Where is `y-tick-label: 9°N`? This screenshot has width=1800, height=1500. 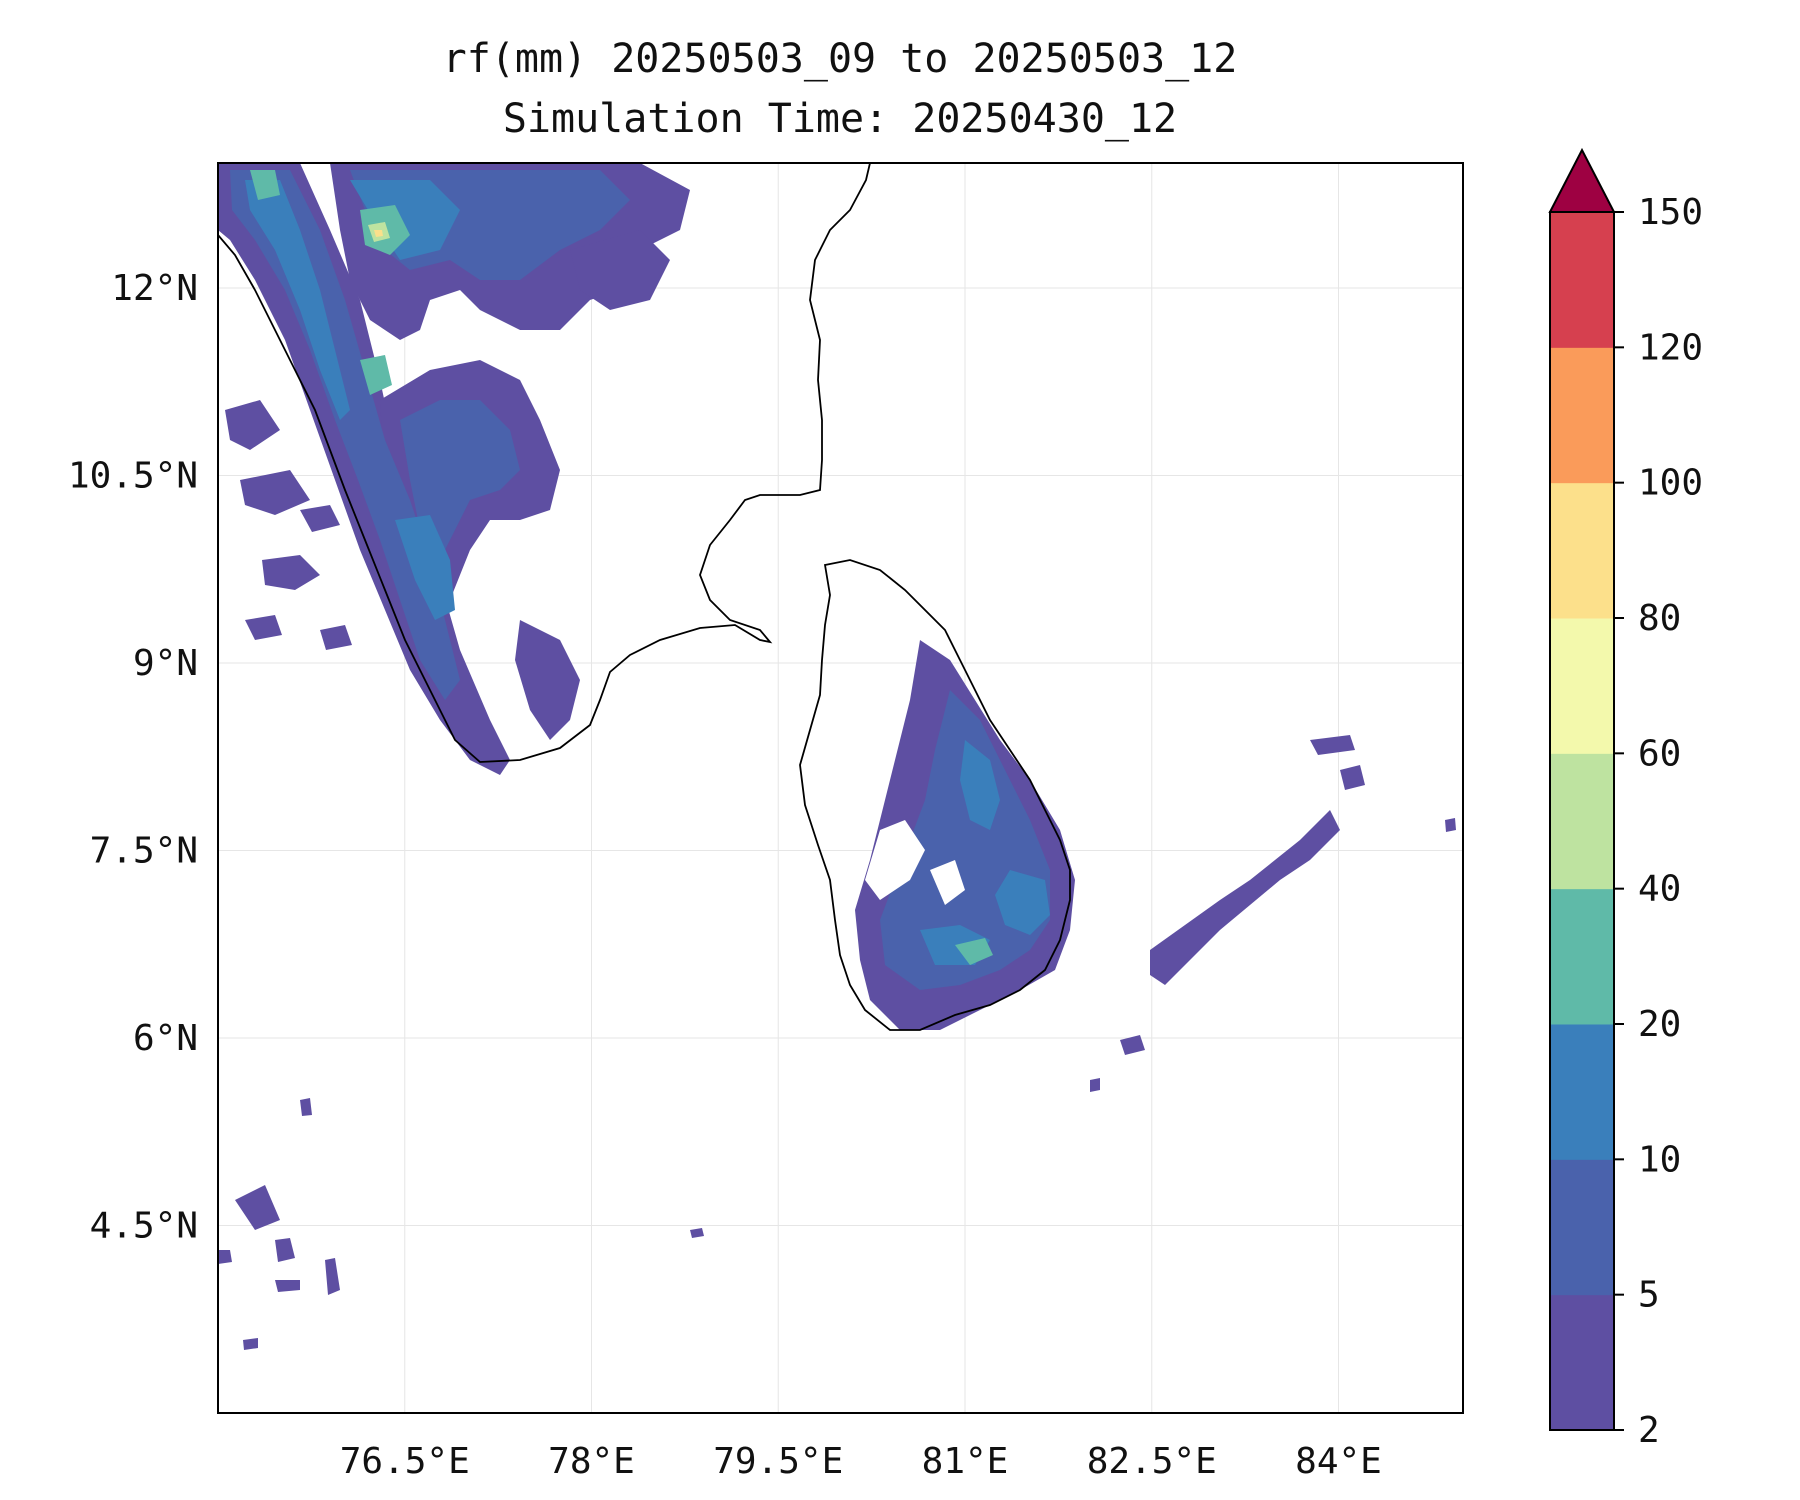 y-tick-label: 9°N is located at coordinates (165, 663).